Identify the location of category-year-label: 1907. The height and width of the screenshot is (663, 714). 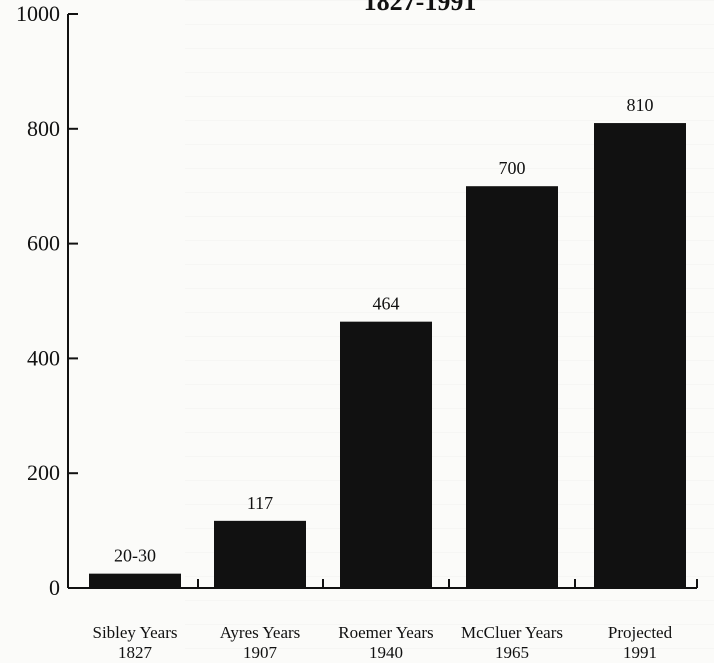
(260, 652).